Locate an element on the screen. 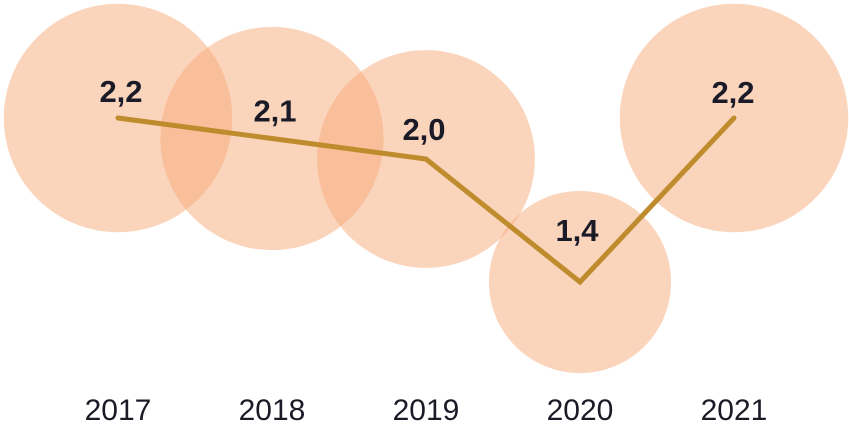  year-label-2019: 2019 is located at coordinates (426, 409).